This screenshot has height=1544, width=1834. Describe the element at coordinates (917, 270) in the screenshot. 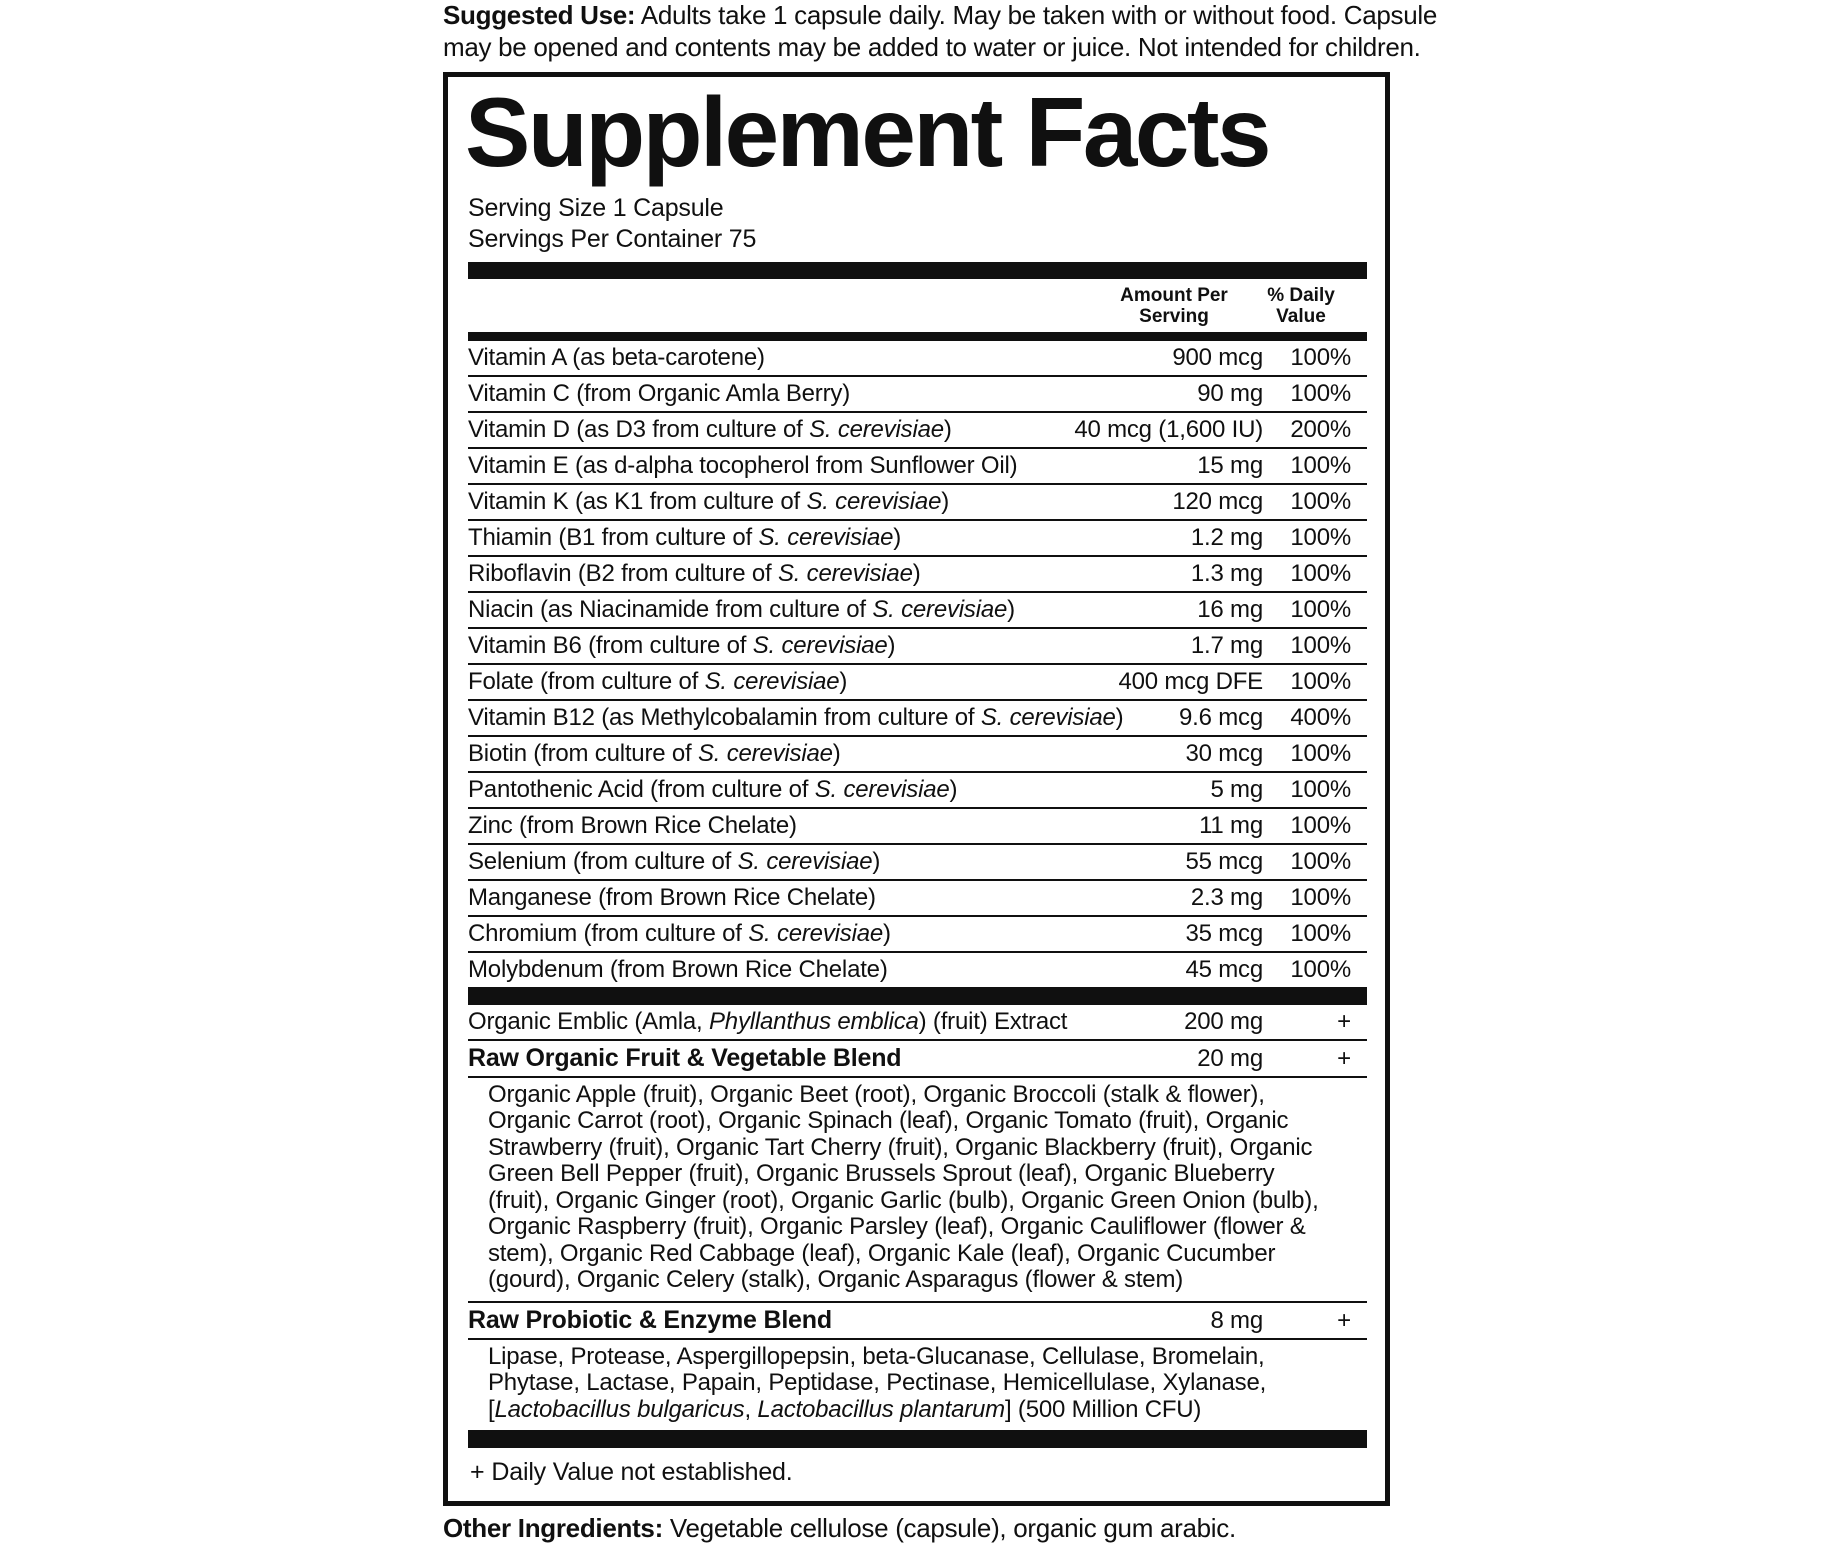

I see `divider-bar-top` at that location.